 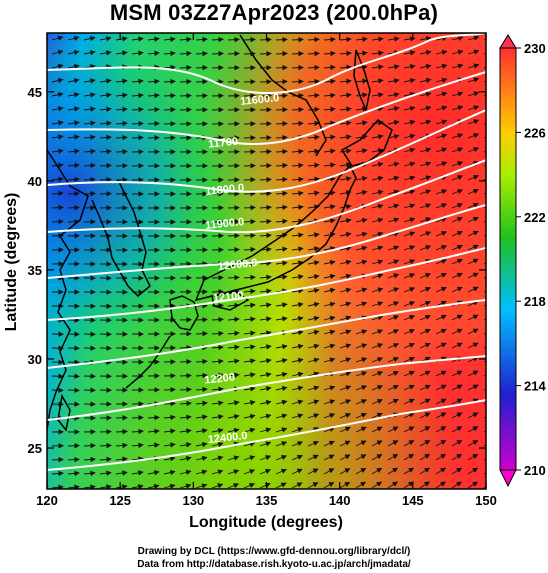 What do you see at coordinates (283, 95) in the screenshot?
I see `coast-mainland-north` at bounding box center [283, 95].